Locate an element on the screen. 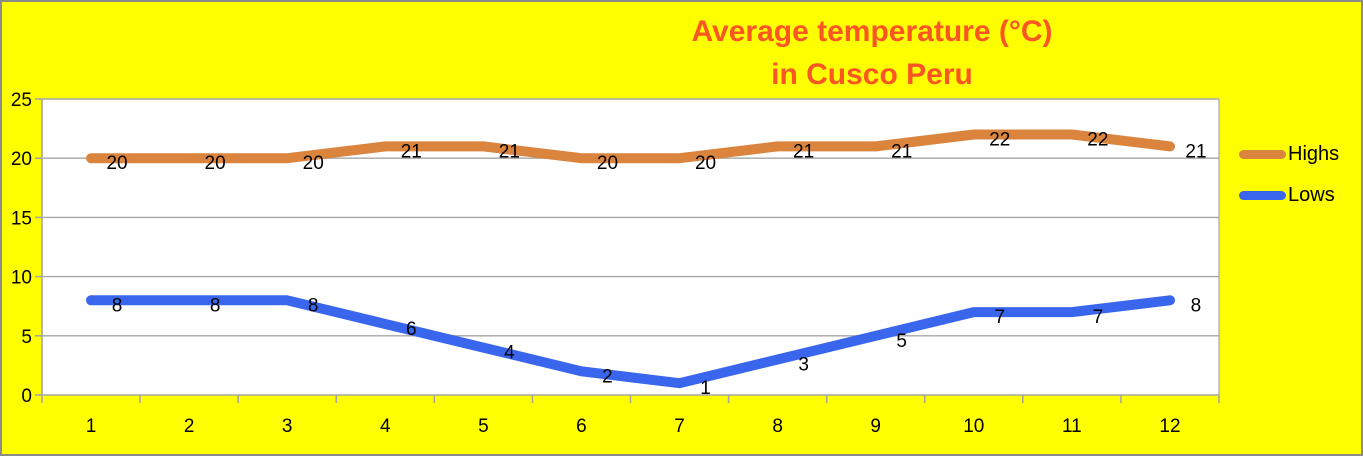 Image resolution: width=1363 pixels, height=458 pixels. lows-data-label: 1 is located at coordinates (705, 388).